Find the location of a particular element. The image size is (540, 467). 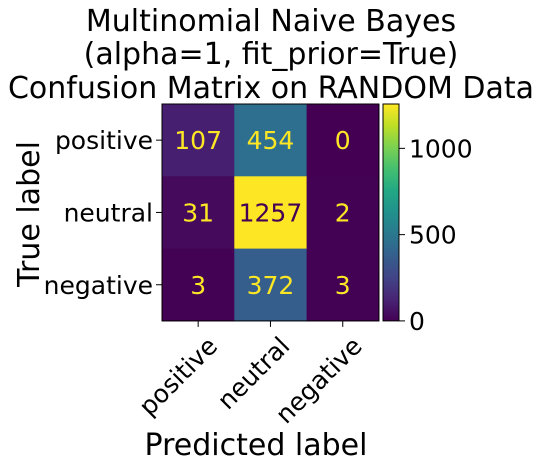

y-tick-label: neutral is located at coordinates (108, 212).